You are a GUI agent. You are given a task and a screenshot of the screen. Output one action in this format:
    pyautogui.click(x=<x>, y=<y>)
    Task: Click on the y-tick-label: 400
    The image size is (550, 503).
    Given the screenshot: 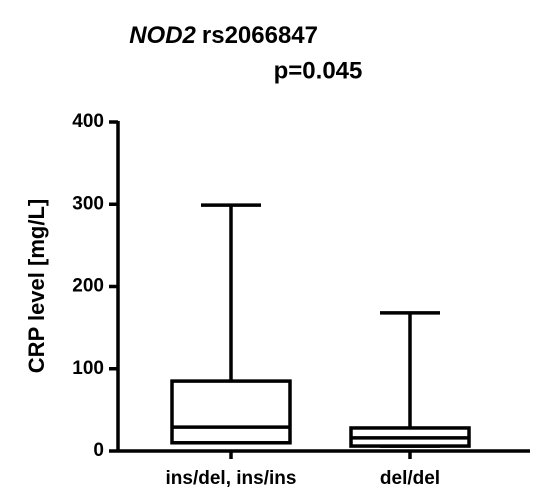 What is the action you would take?
    pyautogui.click(x=88, y=121)
    